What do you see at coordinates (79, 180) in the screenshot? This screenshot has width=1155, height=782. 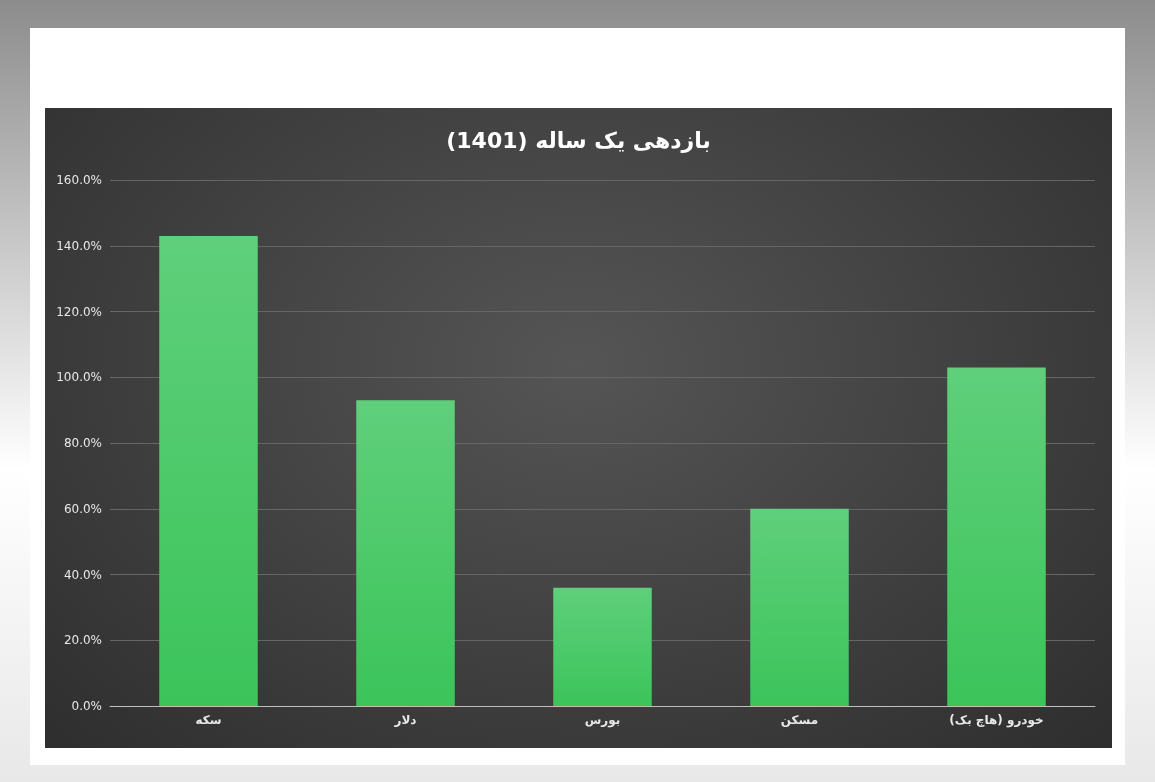 I see `y-tick-label: 160.0%` at bounding box center [79, 180].